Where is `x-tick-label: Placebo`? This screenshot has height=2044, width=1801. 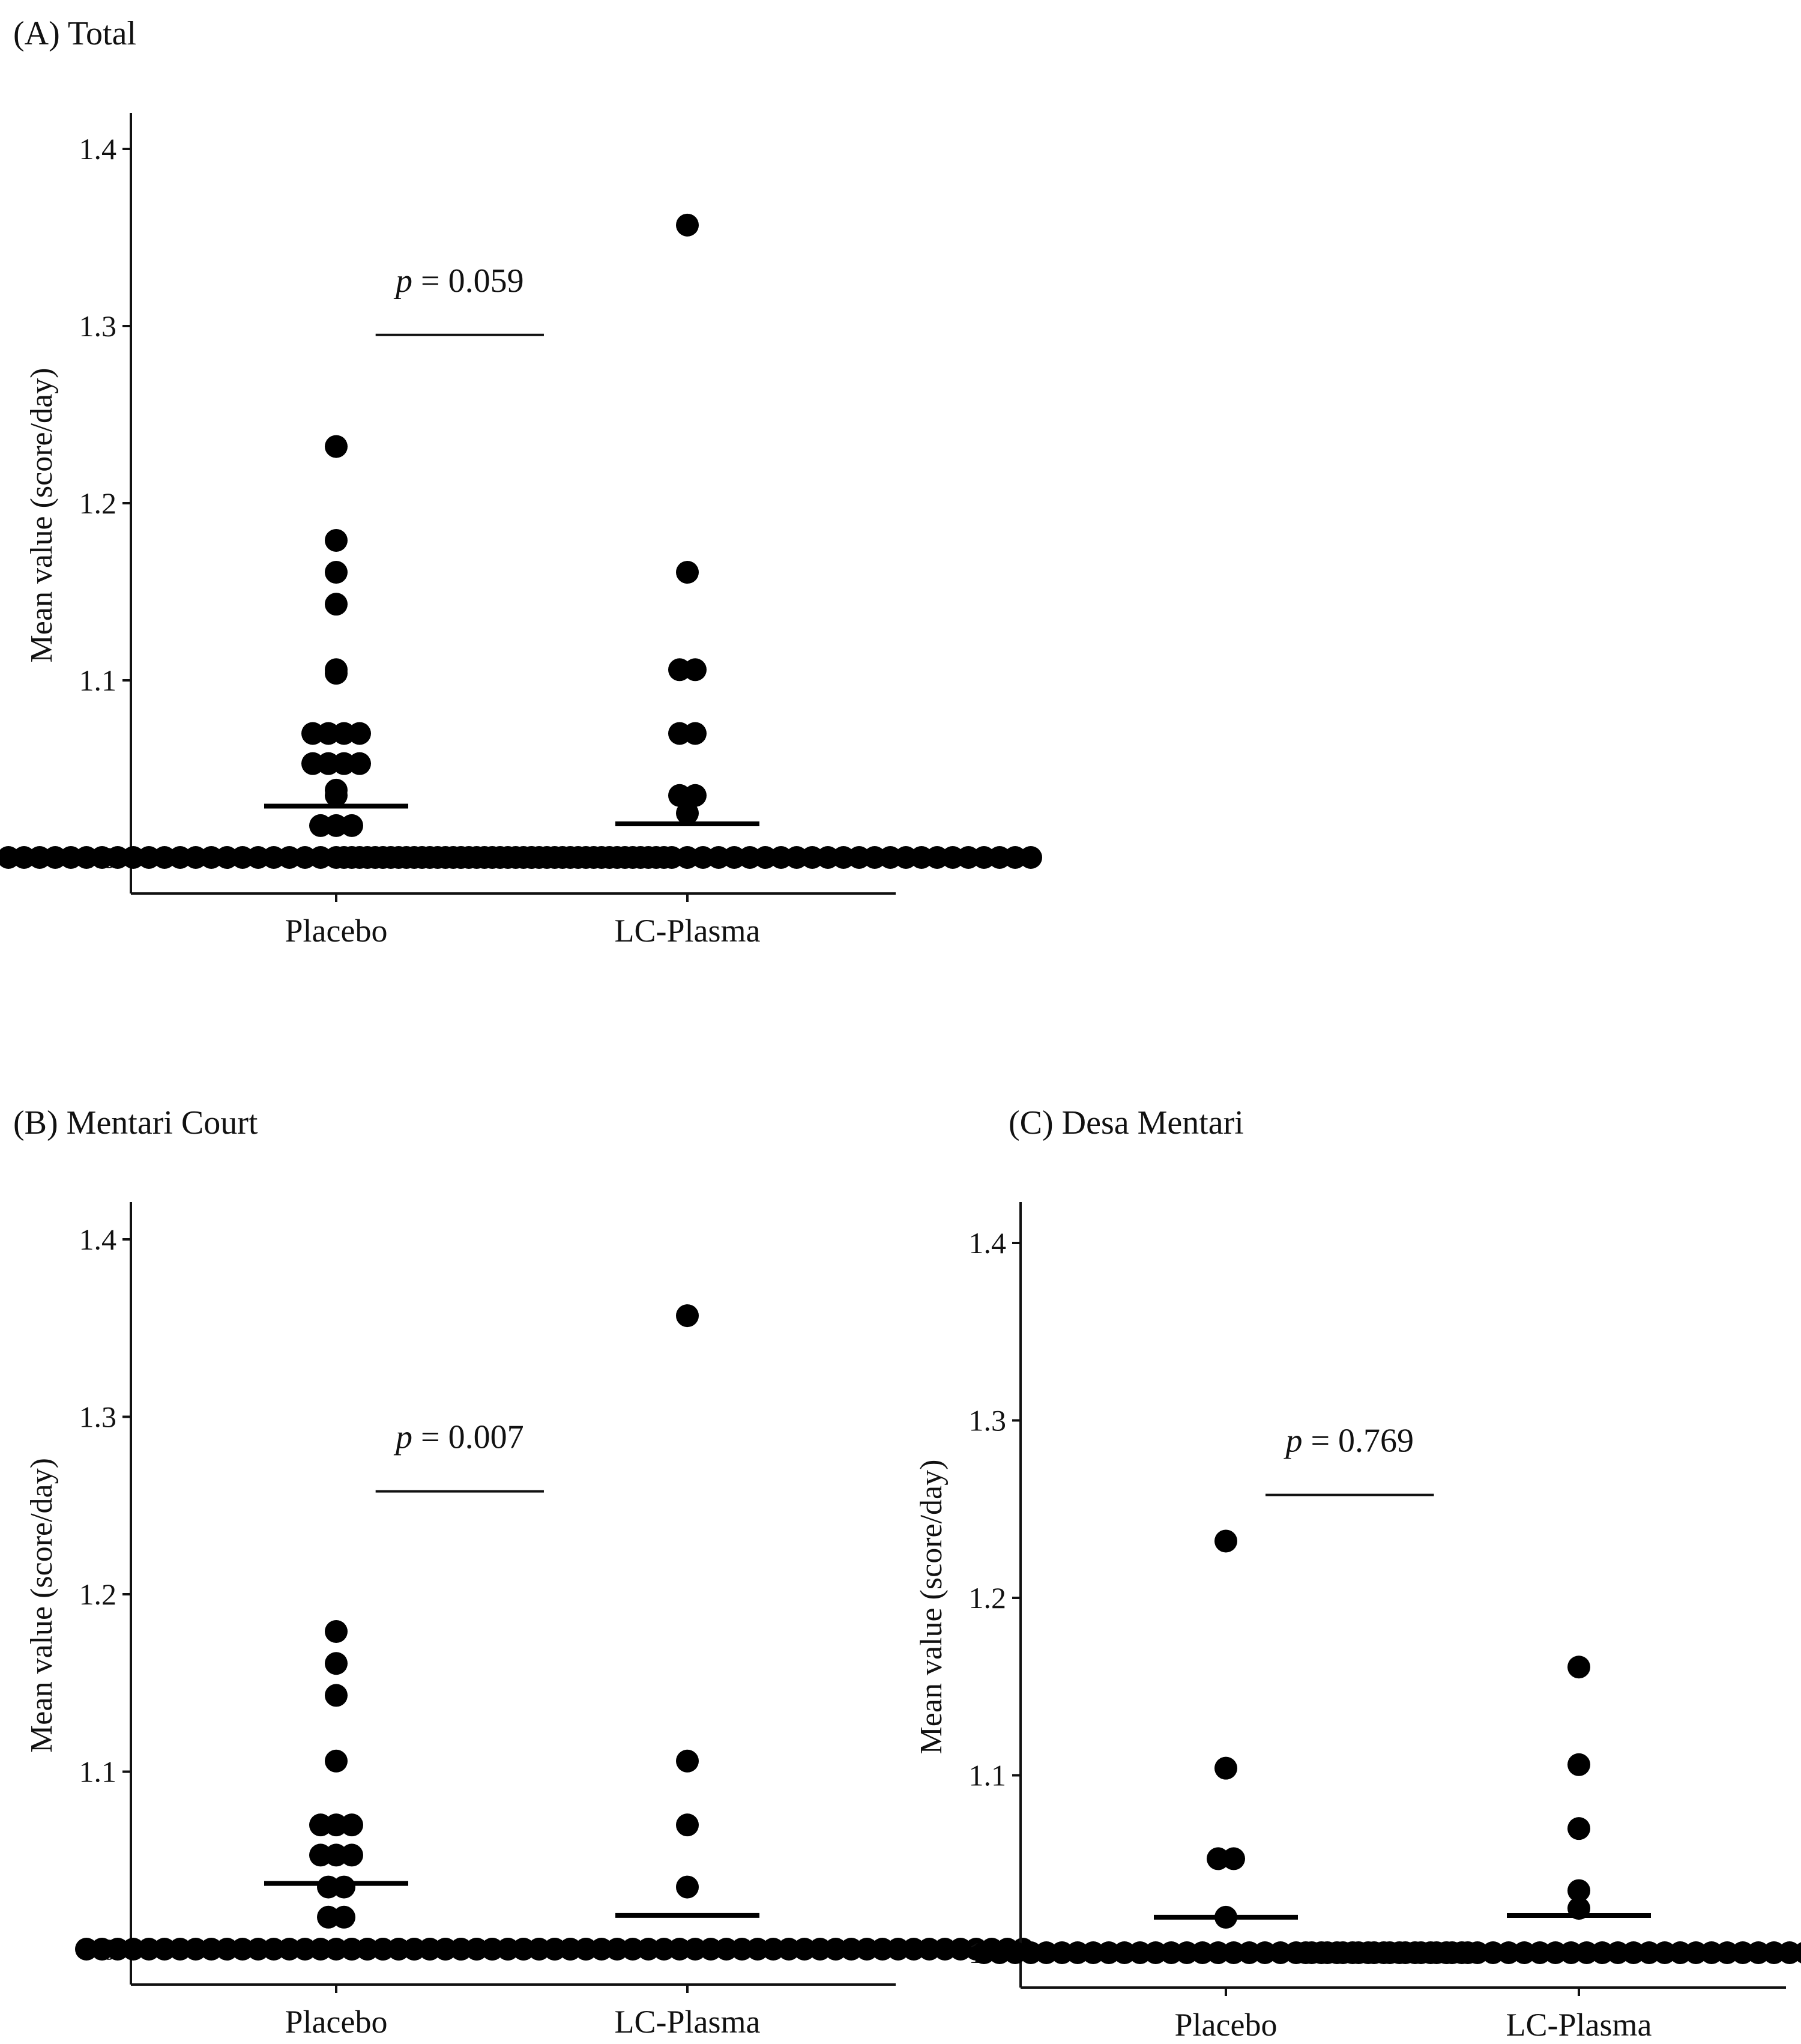
x-tick-label: Placebo is located at coordinates (337, 931).